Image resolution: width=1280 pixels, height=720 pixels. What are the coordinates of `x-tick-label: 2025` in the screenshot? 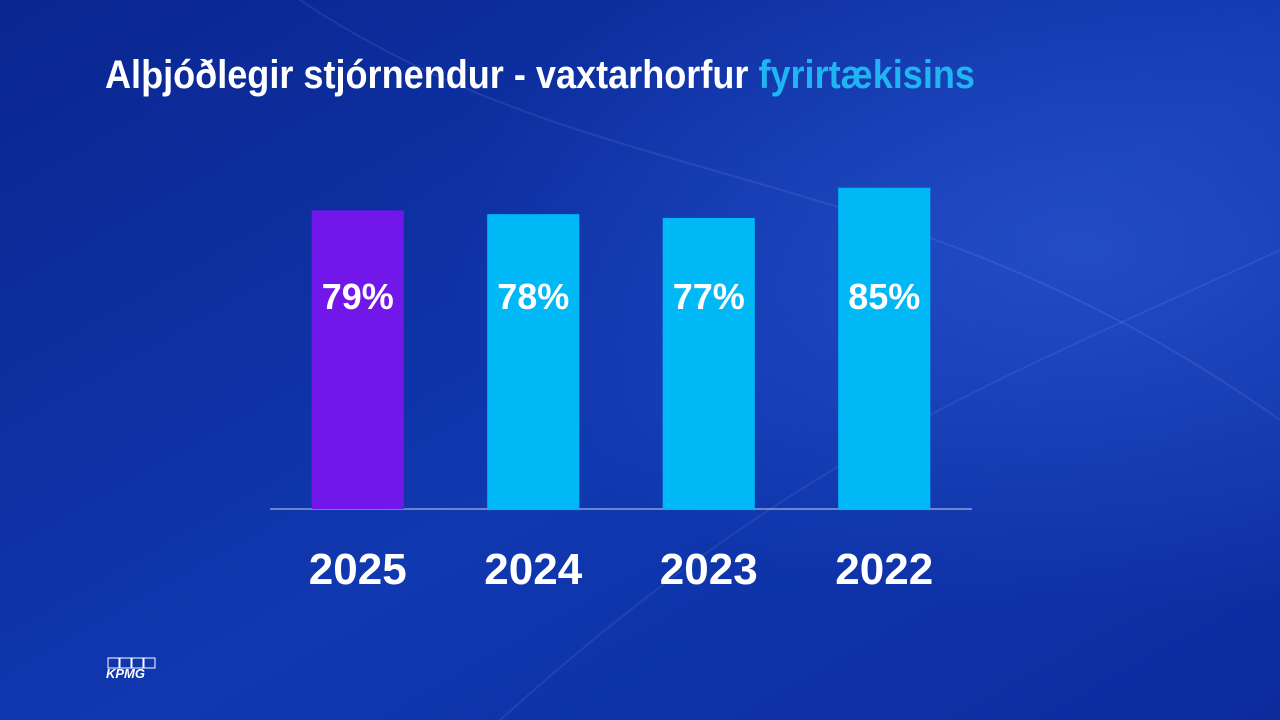 It's located at (358, 569).